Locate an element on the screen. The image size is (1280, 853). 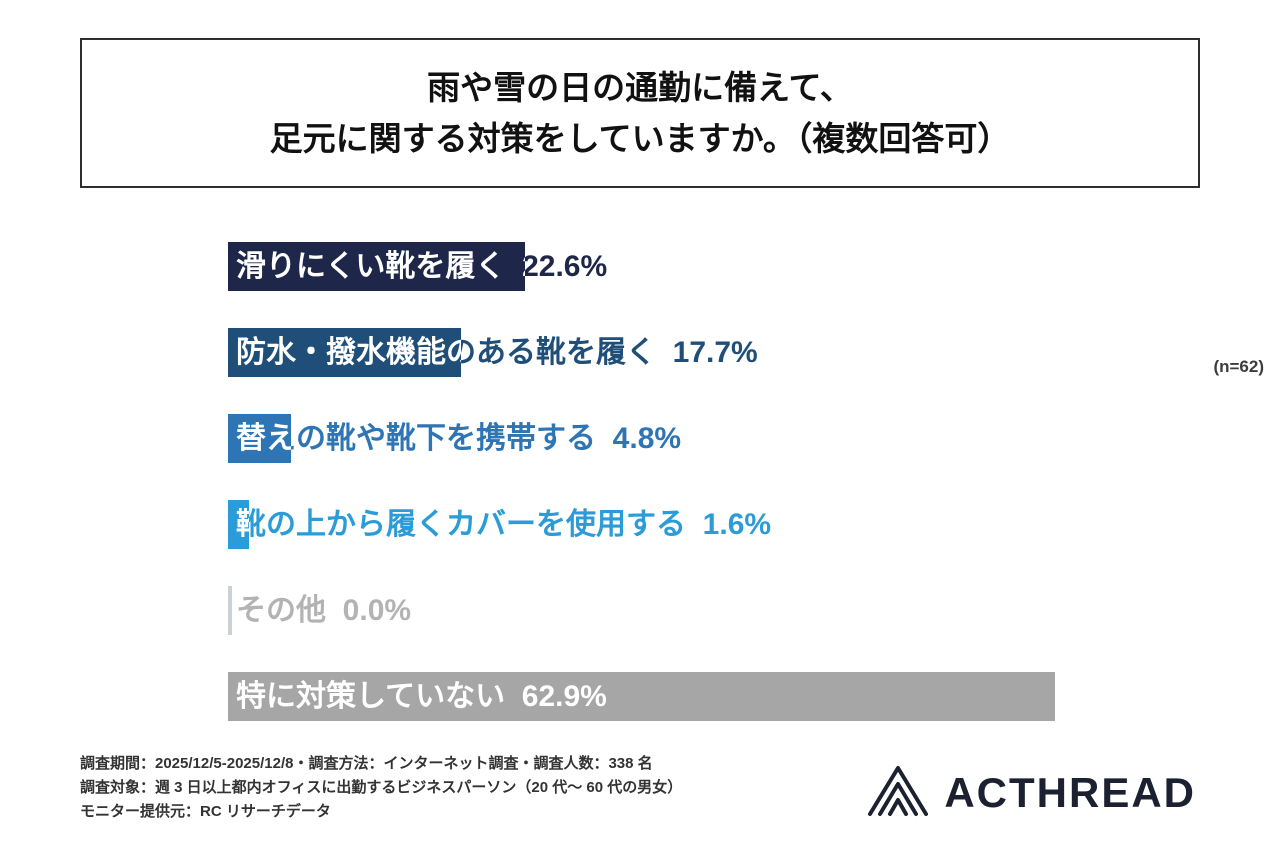
logo-text: ACTHREAD is located at coordinates (1070, 792).